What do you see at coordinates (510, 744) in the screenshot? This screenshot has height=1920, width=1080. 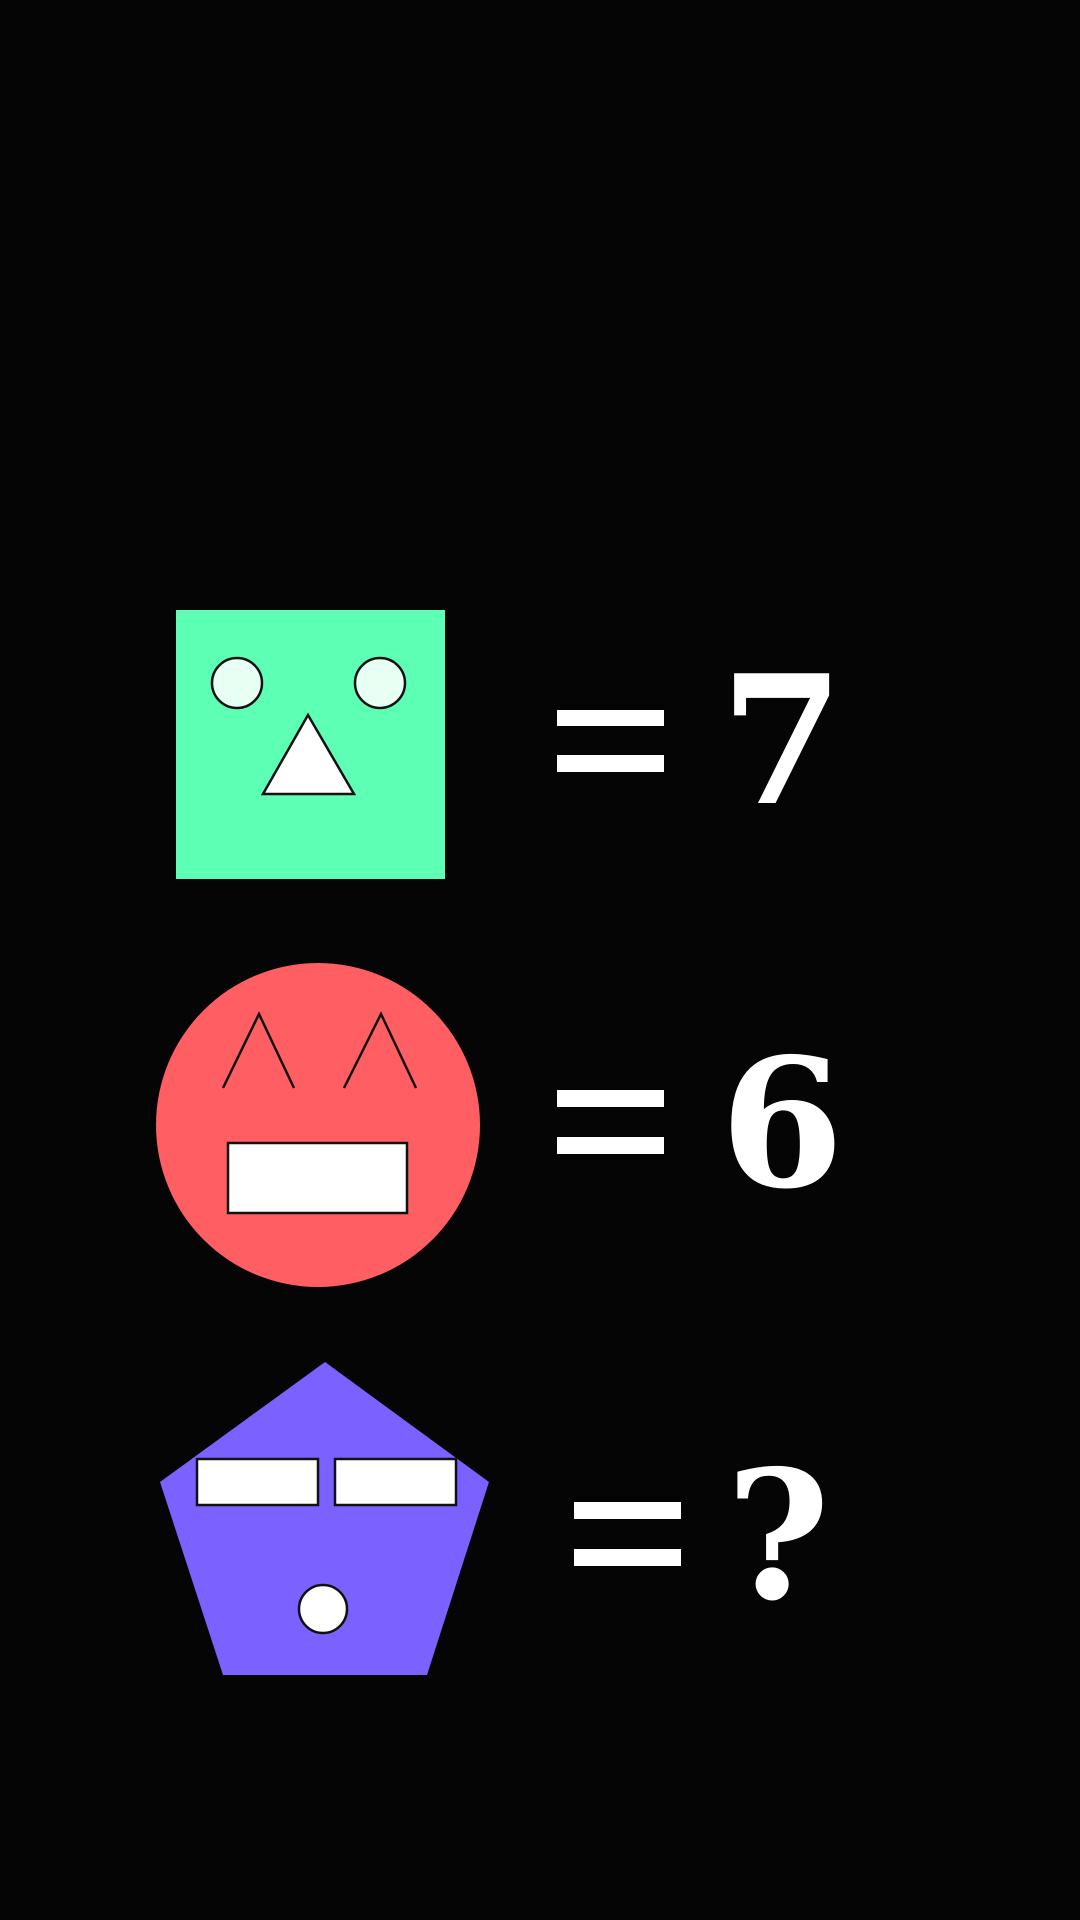 I see `row-square: 7` at bounding box center [510, 744].